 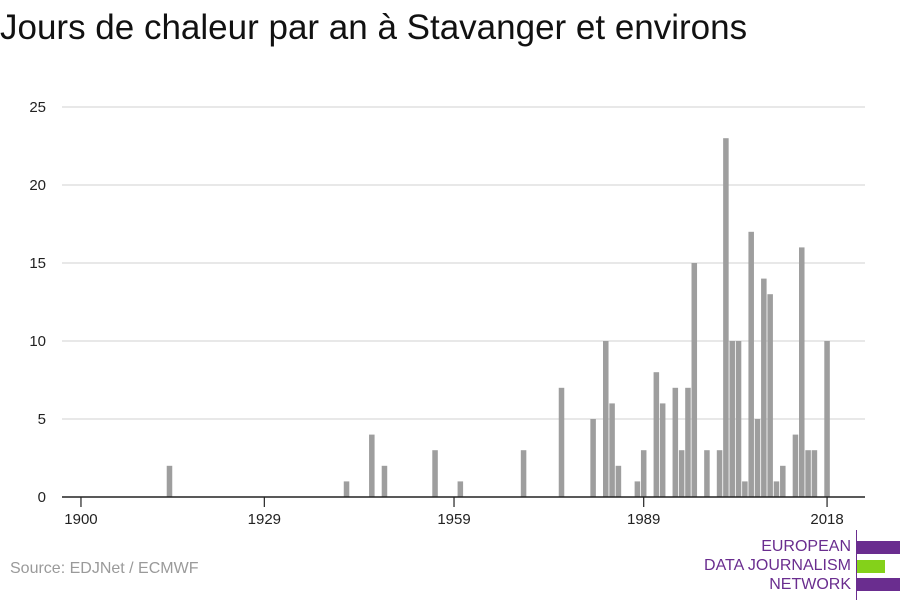 What do you see at coordinates (606, 419) in the screenshot?
I see `bar-1983` at bounding box center [606, 419].